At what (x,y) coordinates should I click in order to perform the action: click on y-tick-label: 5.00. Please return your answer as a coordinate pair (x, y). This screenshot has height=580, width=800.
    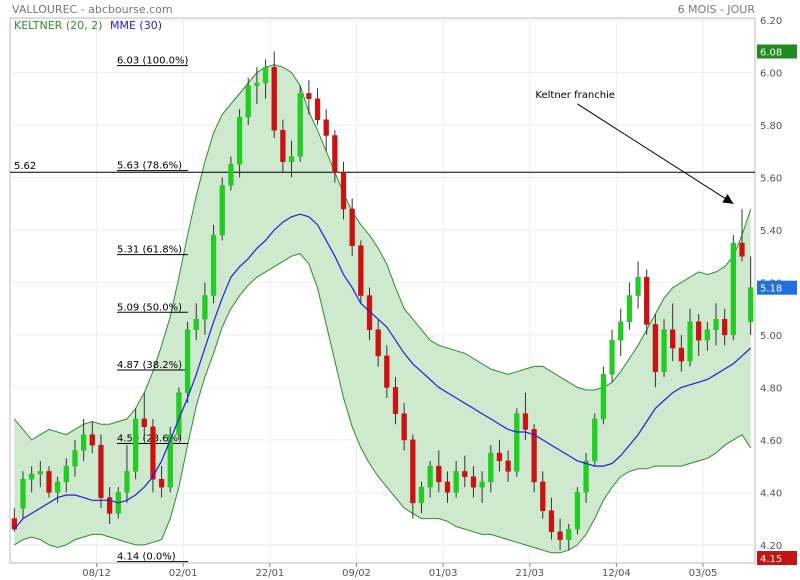
    Looking at the image, I should click on (771, 336).